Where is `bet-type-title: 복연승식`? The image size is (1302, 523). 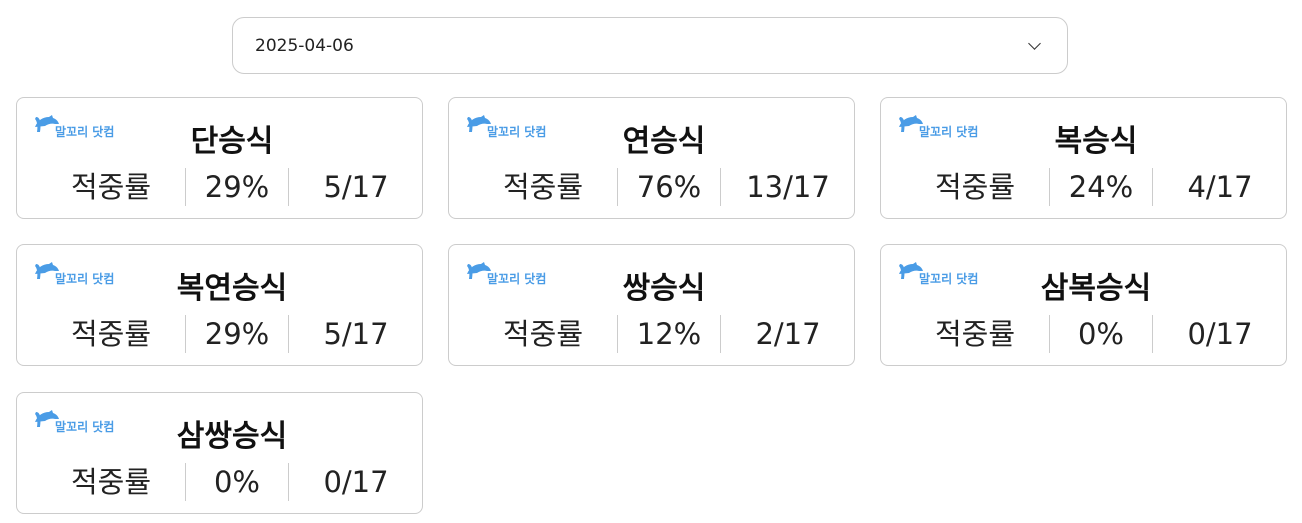 bet-type-title: 복연승식 is located at coordinates (232, 288).